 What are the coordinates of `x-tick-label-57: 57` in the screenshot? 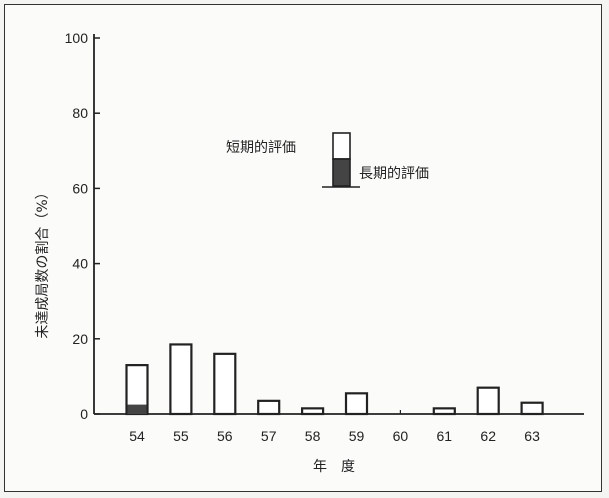 It's located at (269, 436).